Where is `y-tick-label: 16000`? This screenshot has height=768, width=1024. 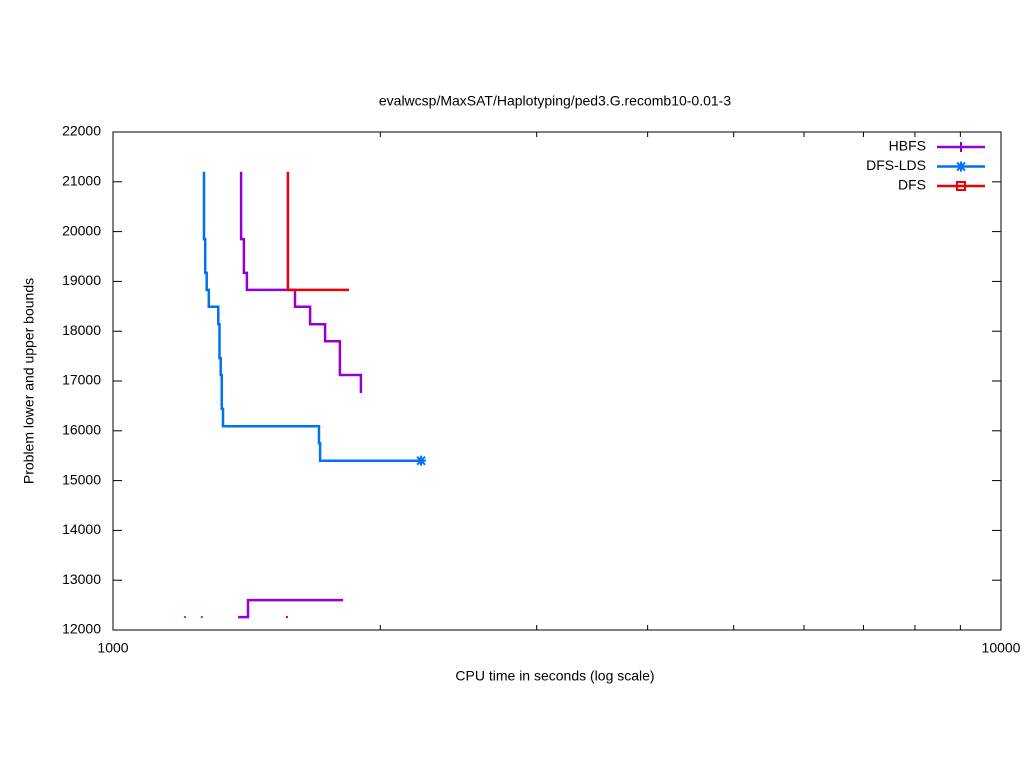
y-tick-label: 16000 is located at coordinates (81, 430).